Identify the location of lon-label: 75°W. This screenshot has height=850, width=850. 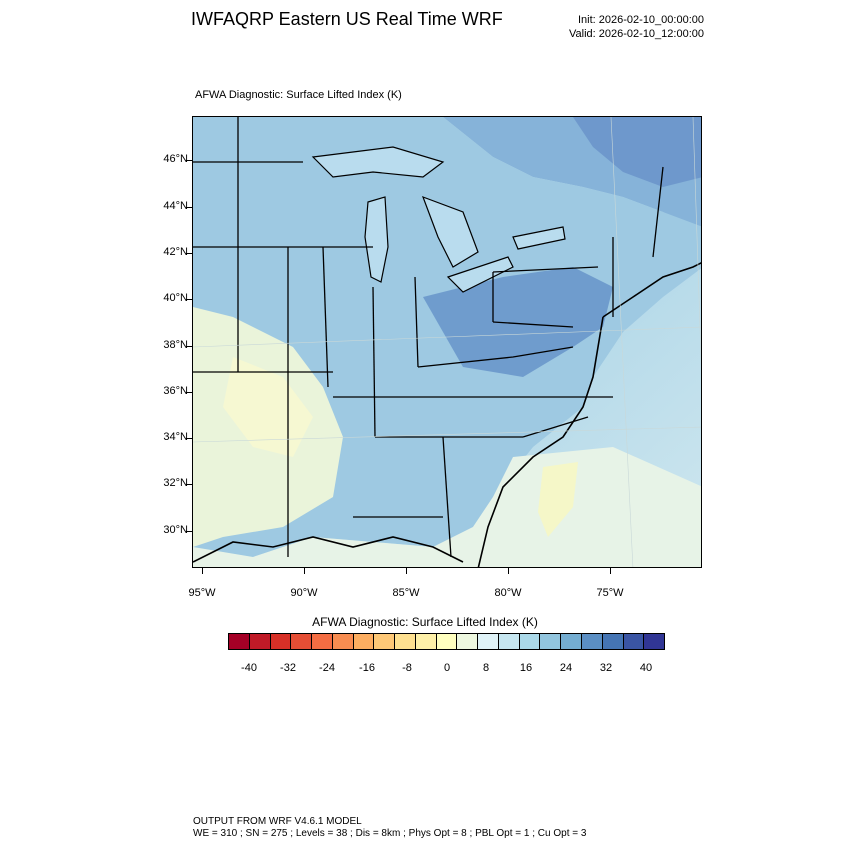
(610, 593).